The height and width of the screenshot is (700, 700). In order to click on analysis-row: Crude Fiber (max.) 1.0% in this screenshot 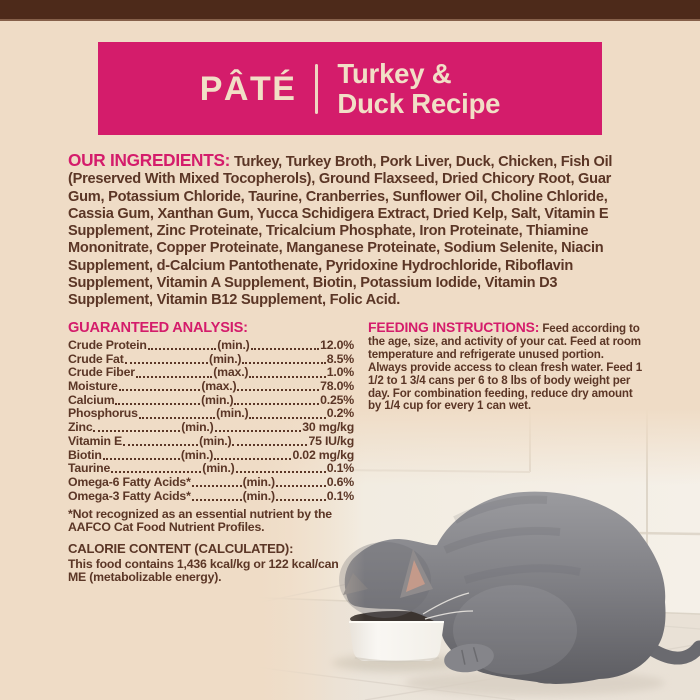, I will do `click(211, 373)`.